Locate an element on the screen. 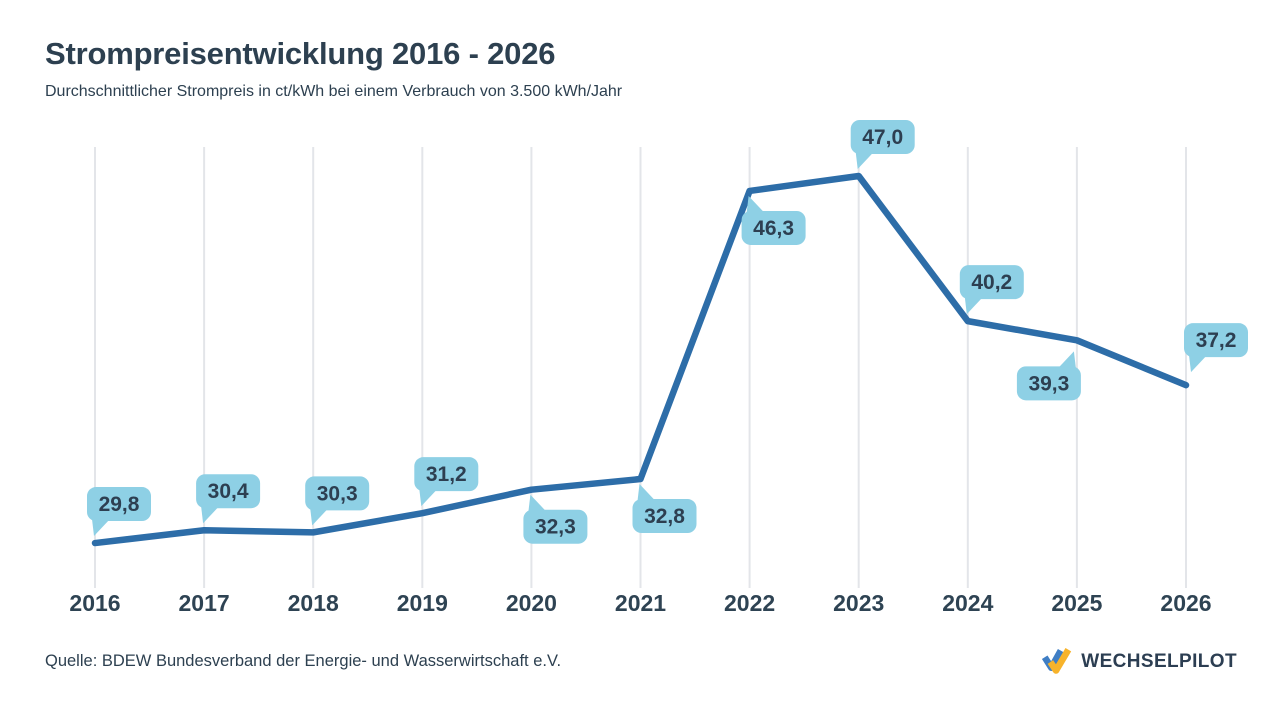 The image size is (1280, 720). data-label-value: 30,3 is located at coordinates (337, 493).